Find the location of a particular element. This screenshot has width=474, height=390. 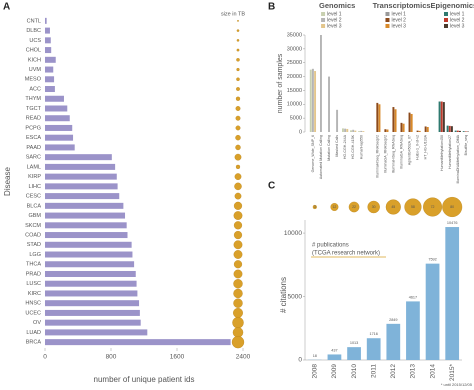

legend-label: level 3 is located at coordinates (457, 26).